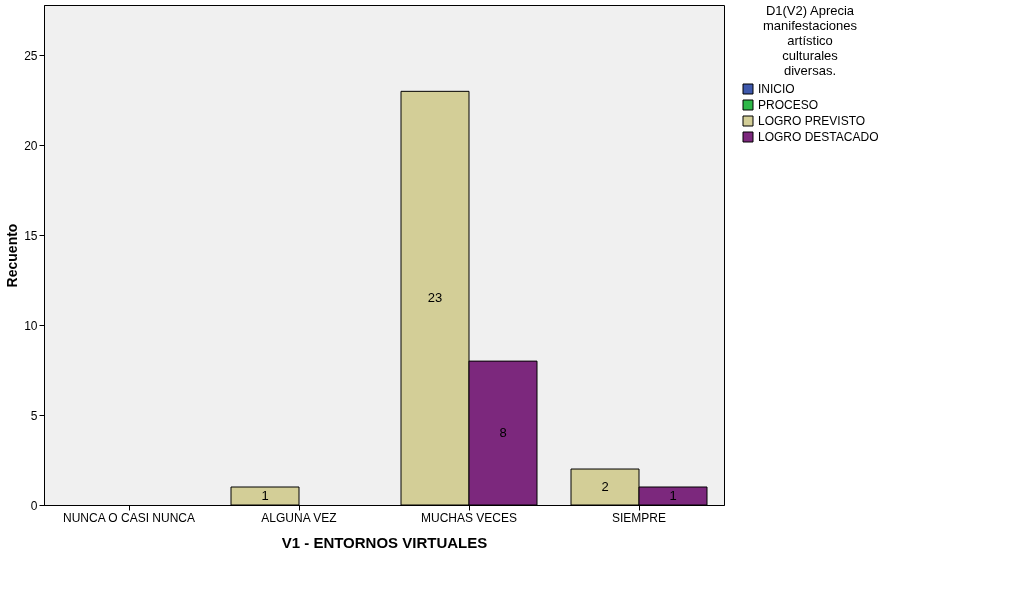  What do you see at coordinates (31, 145) in the screenshot?
I see `y-tick-label: 20` at bounding box center [31, 145].